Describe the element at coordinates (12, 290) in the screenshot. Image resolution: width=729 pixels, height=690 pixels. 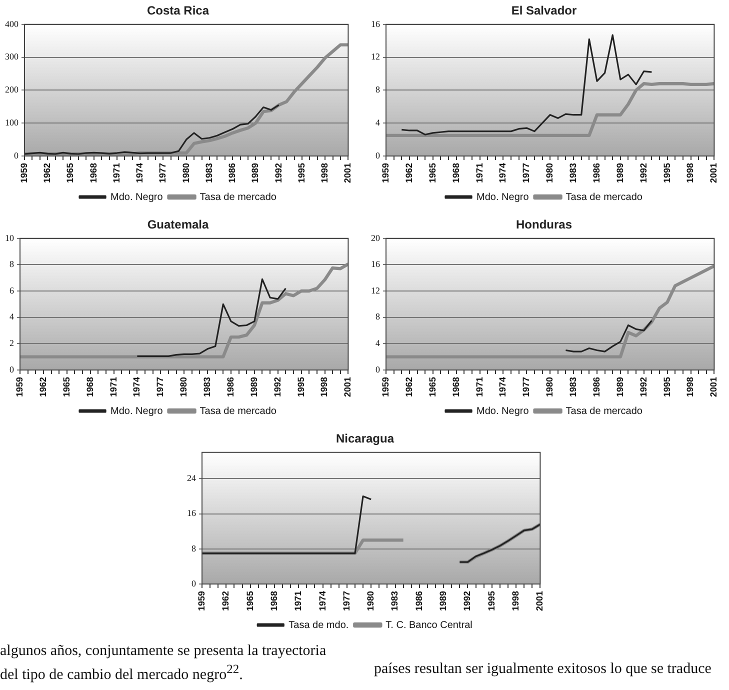
I see `y-tick-label: 6` at that location.